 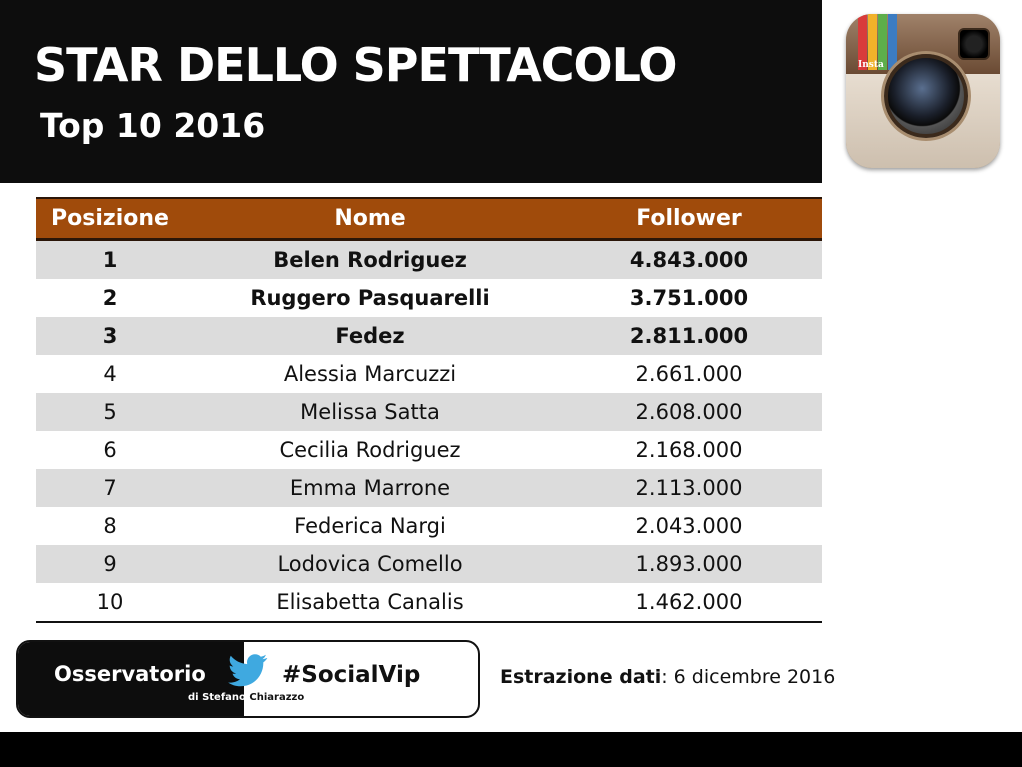 I want to click on extraction-date: Estrazione dati: 6 dicembre 2016, so click(x=668, y=677).